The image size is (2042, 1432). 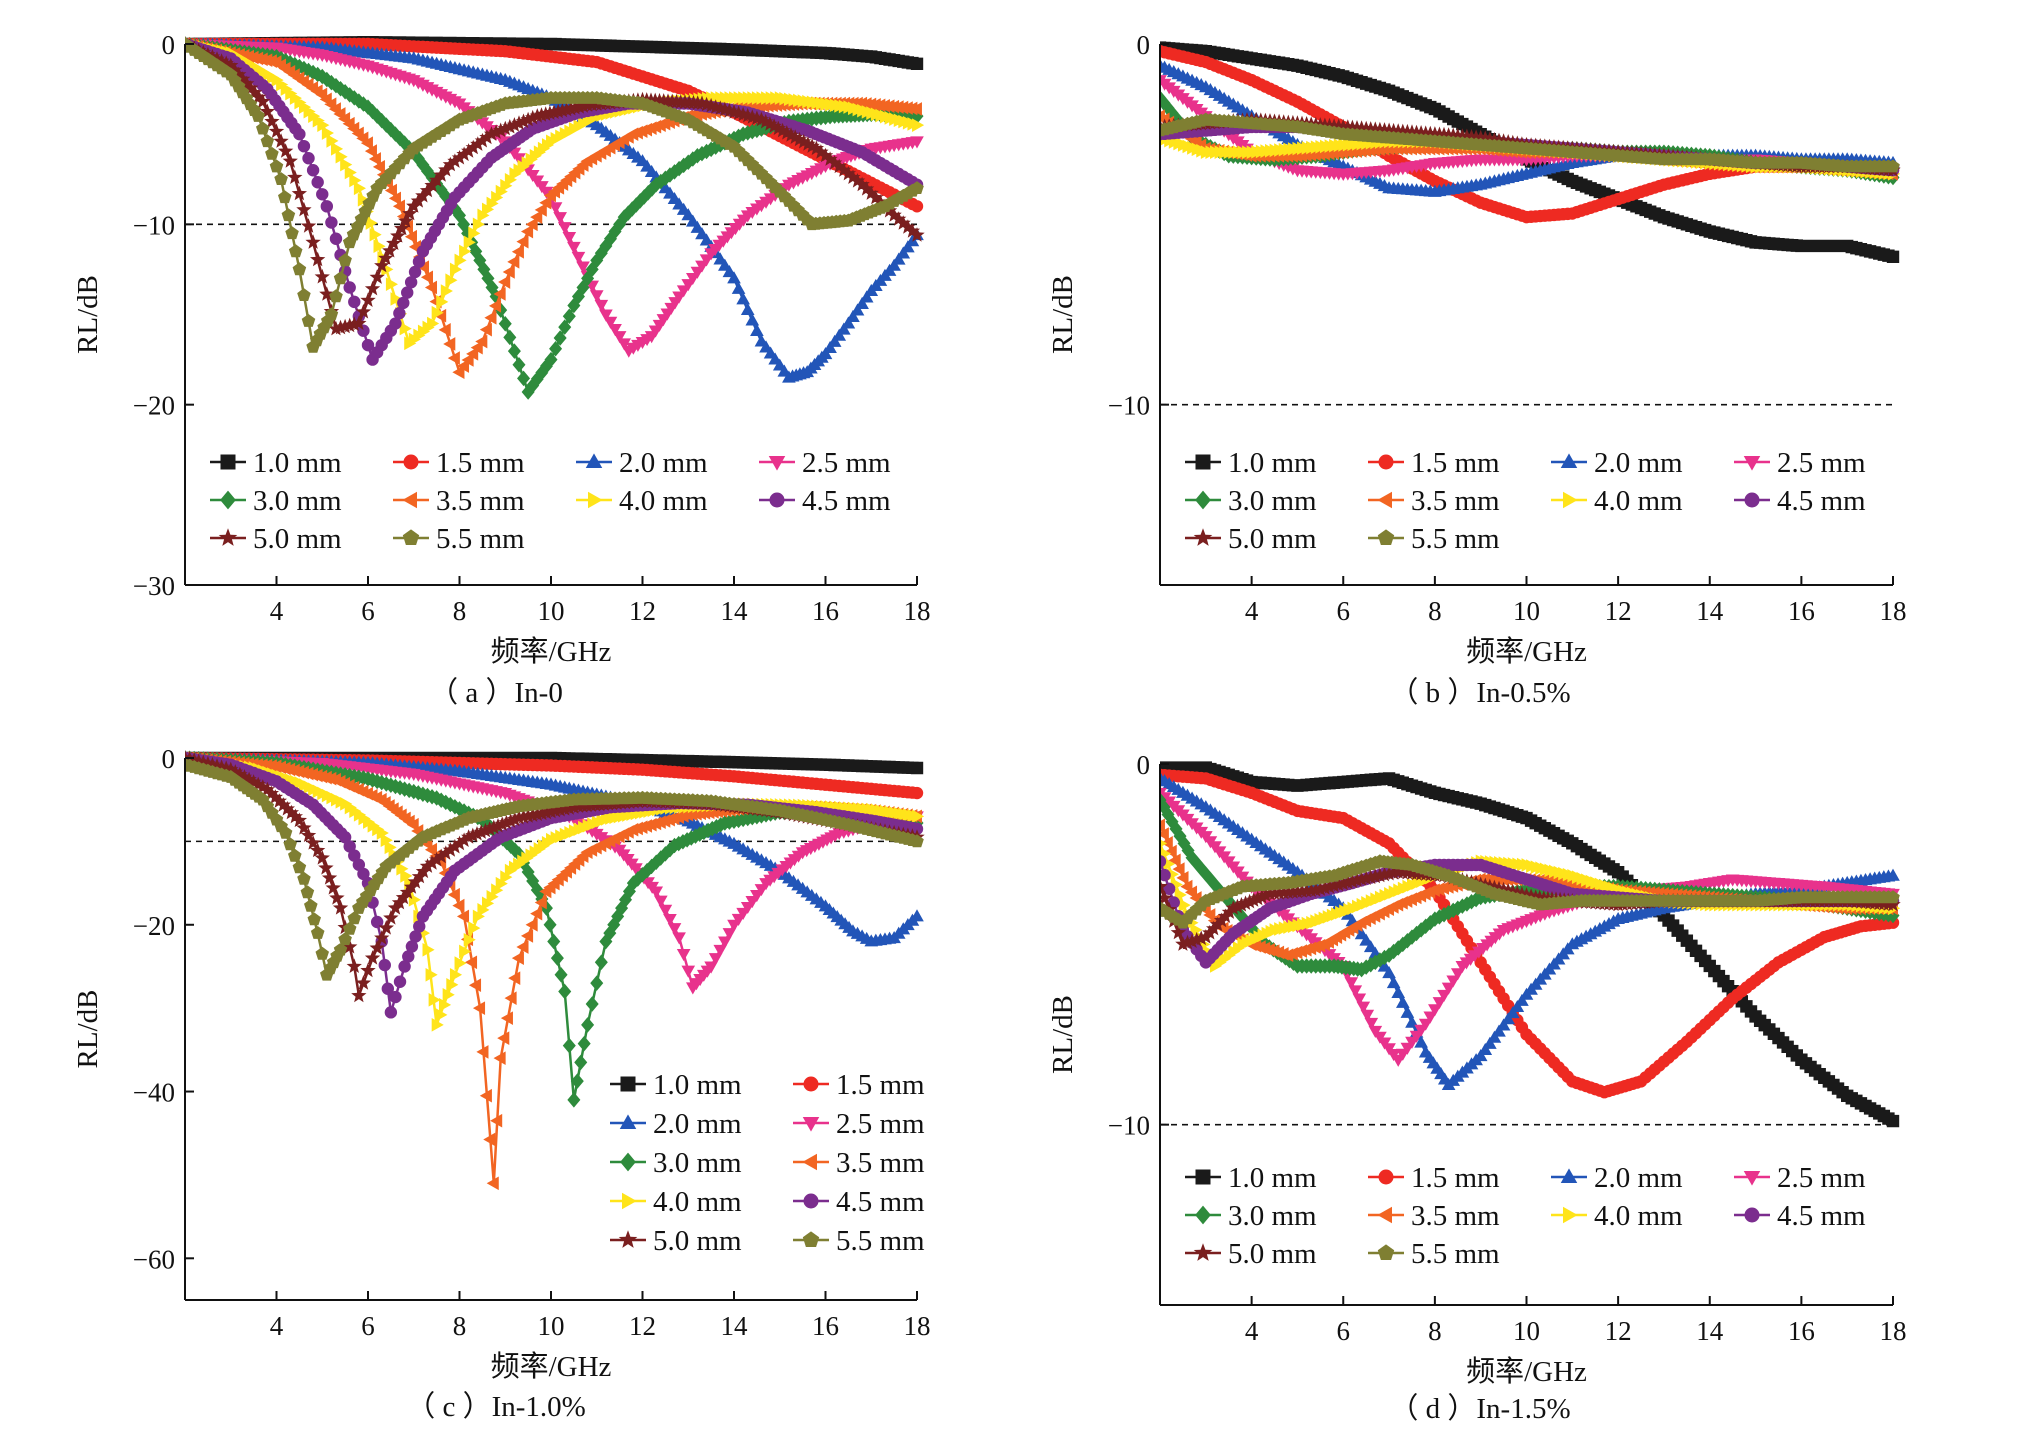 What do you see at coordinates (1144, 765) in the screenshot?
I see `y-tick-label: 0` at bounding box center [1144, 765].